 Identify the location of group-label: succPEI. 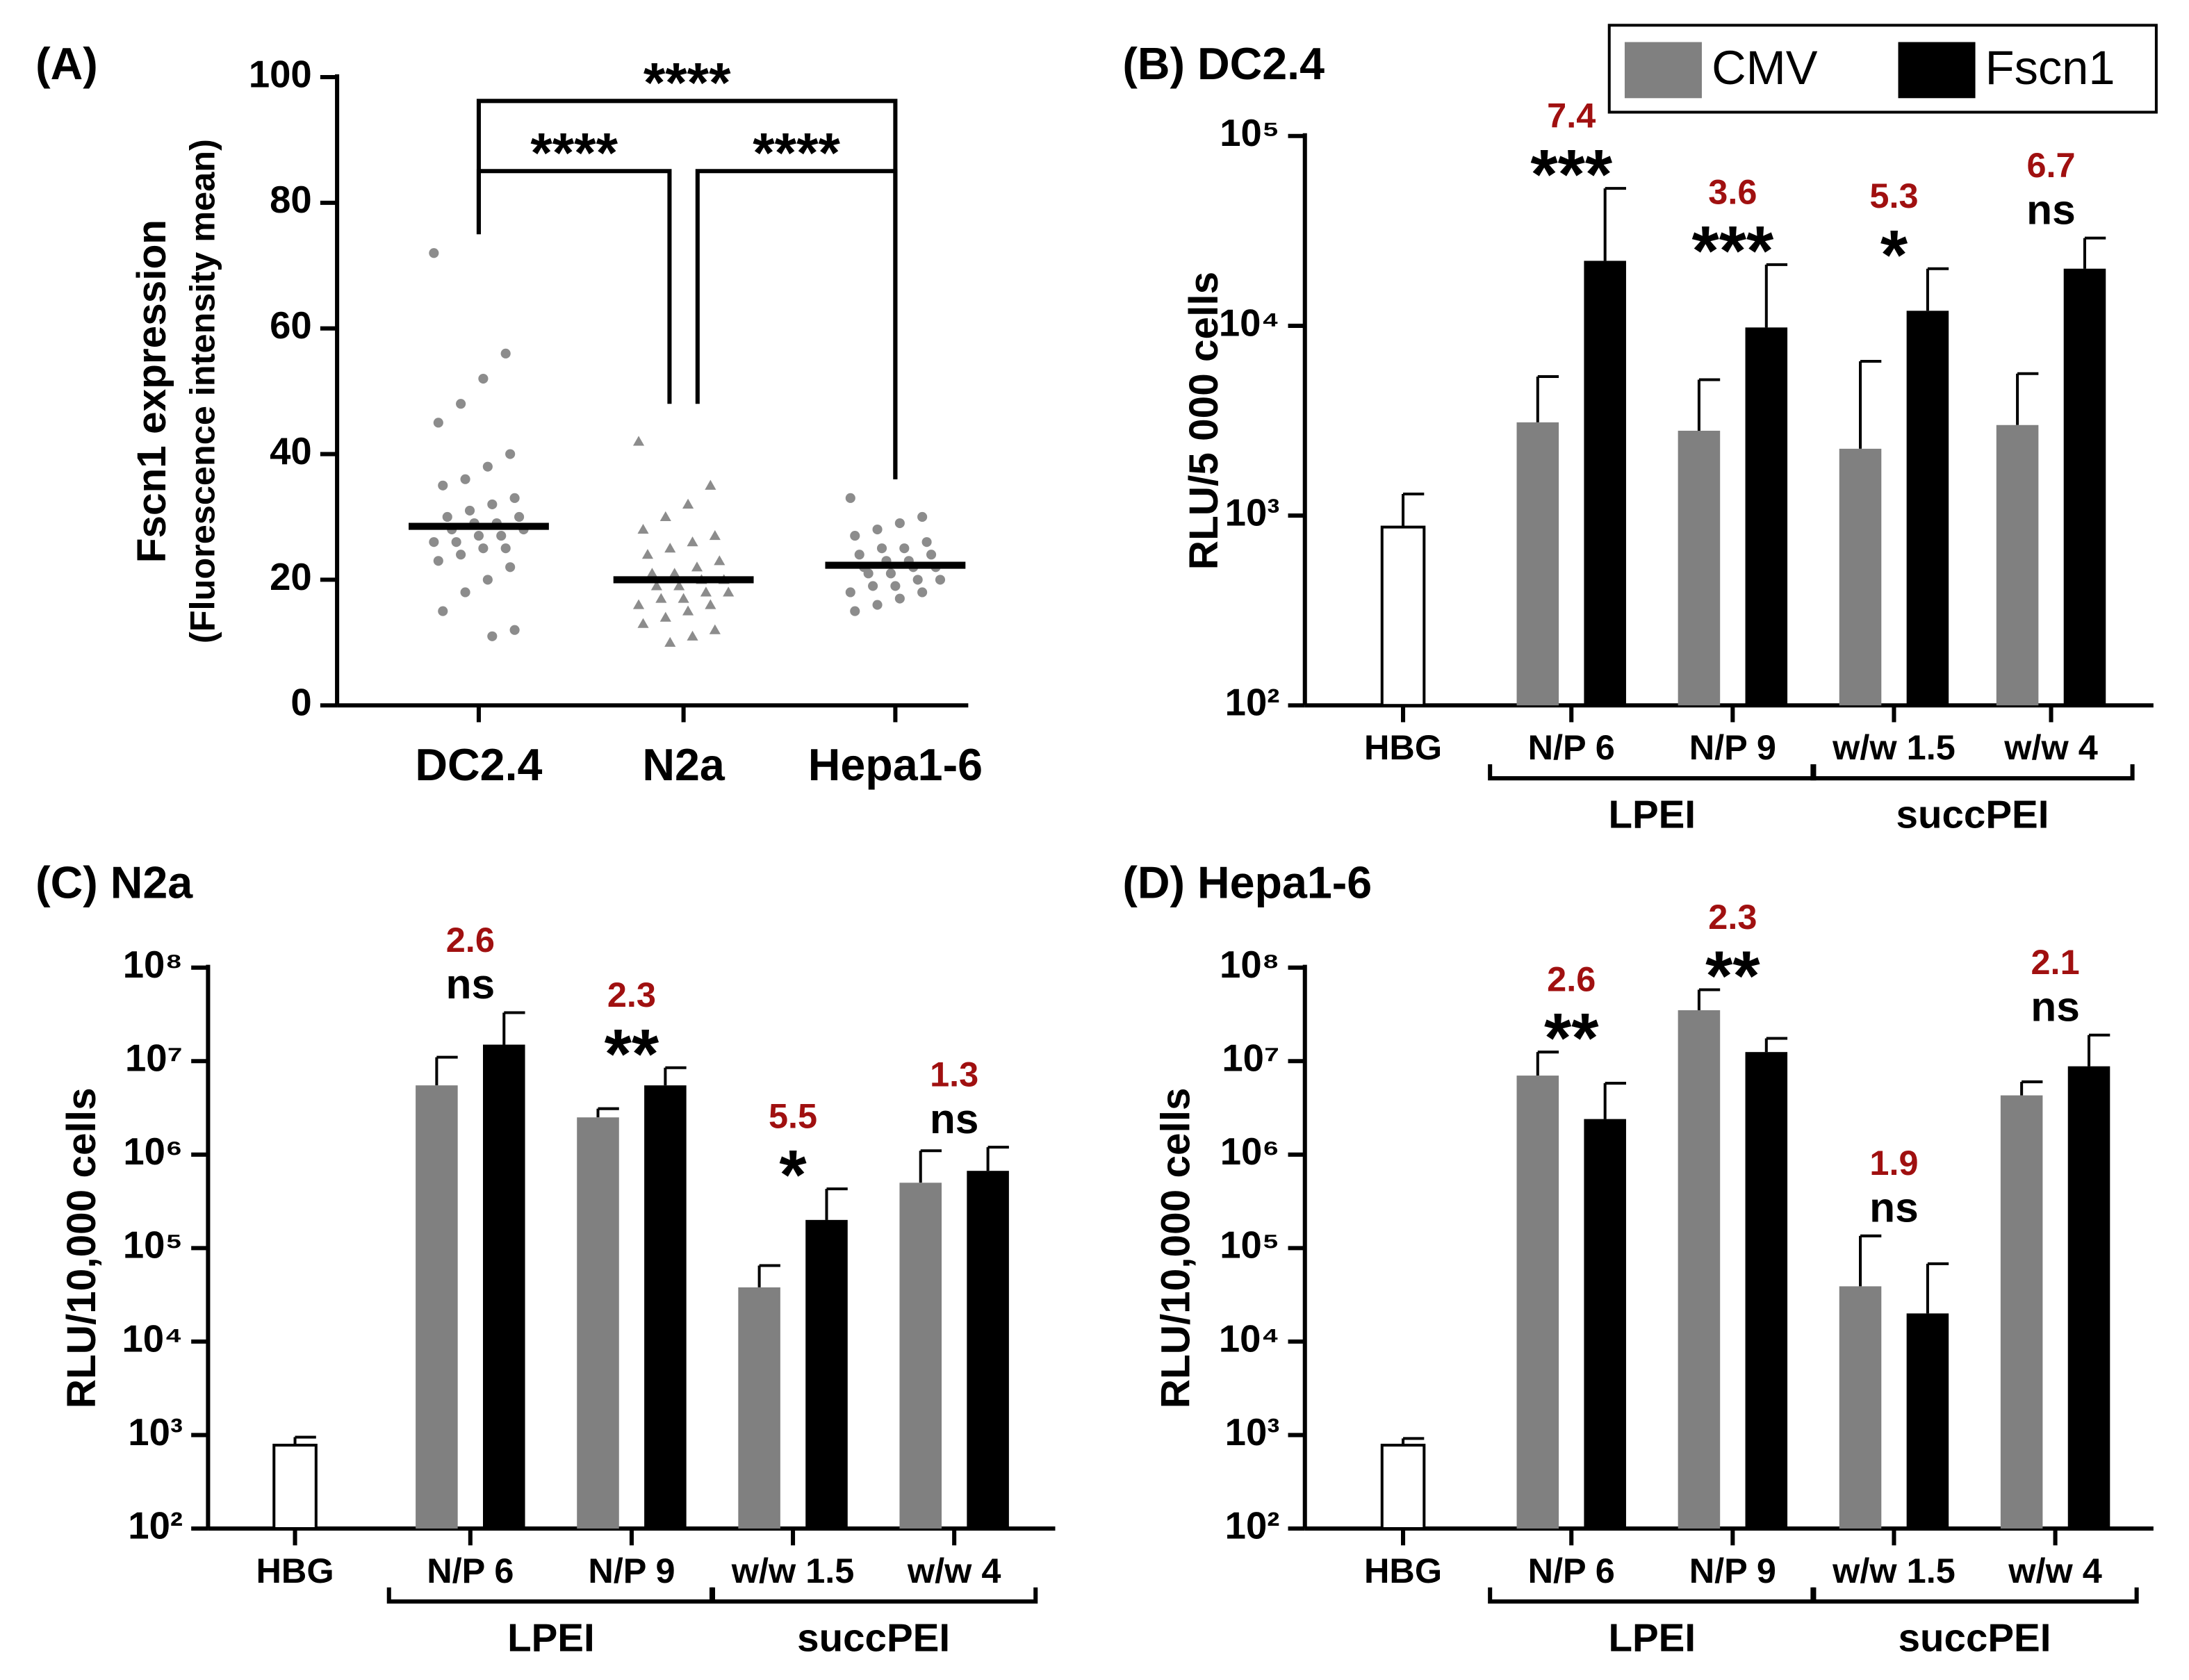
(1972, 815).